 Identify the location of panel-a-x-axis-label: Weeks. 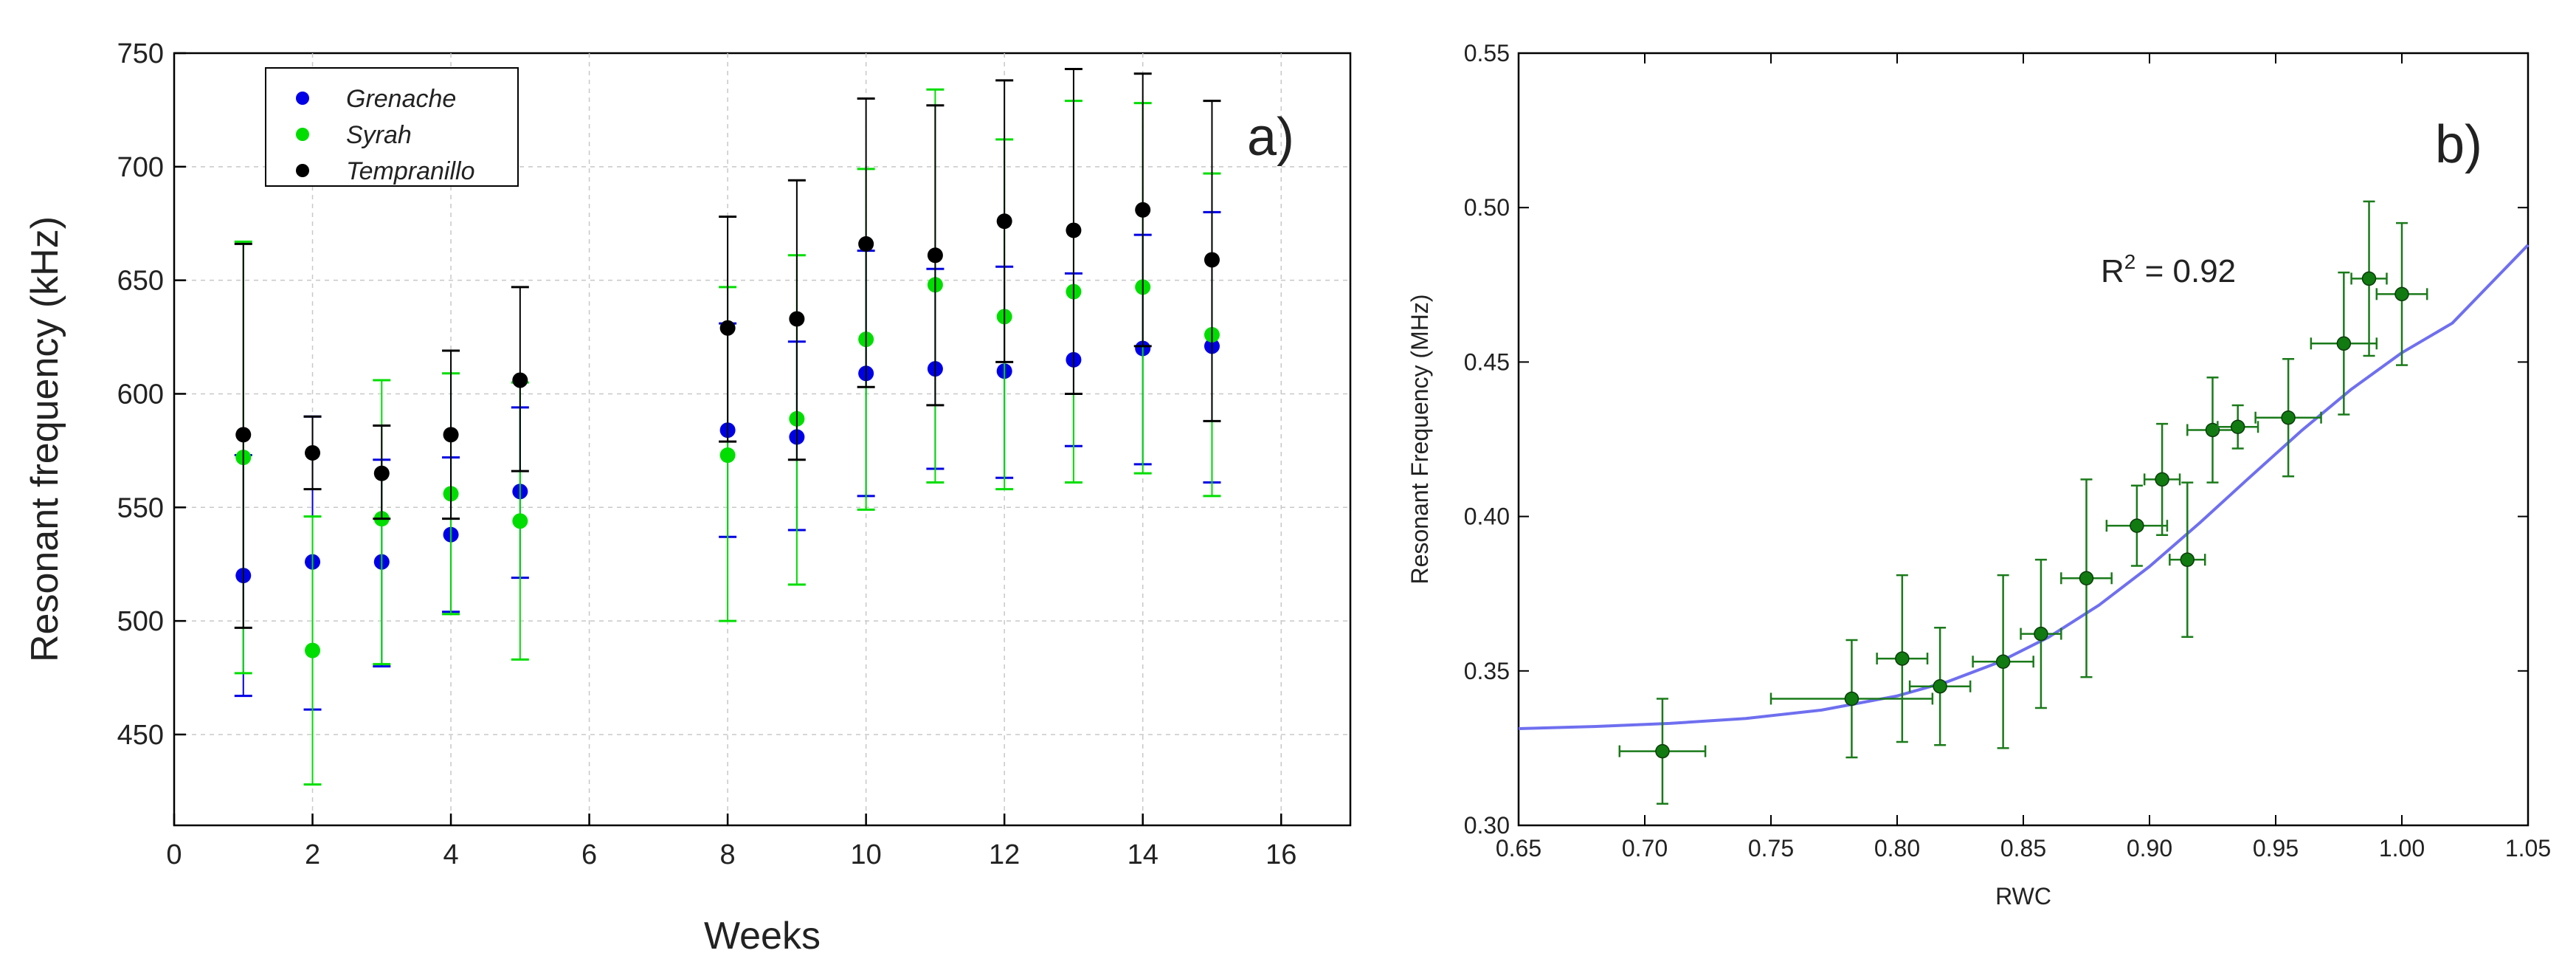
(763, 936).